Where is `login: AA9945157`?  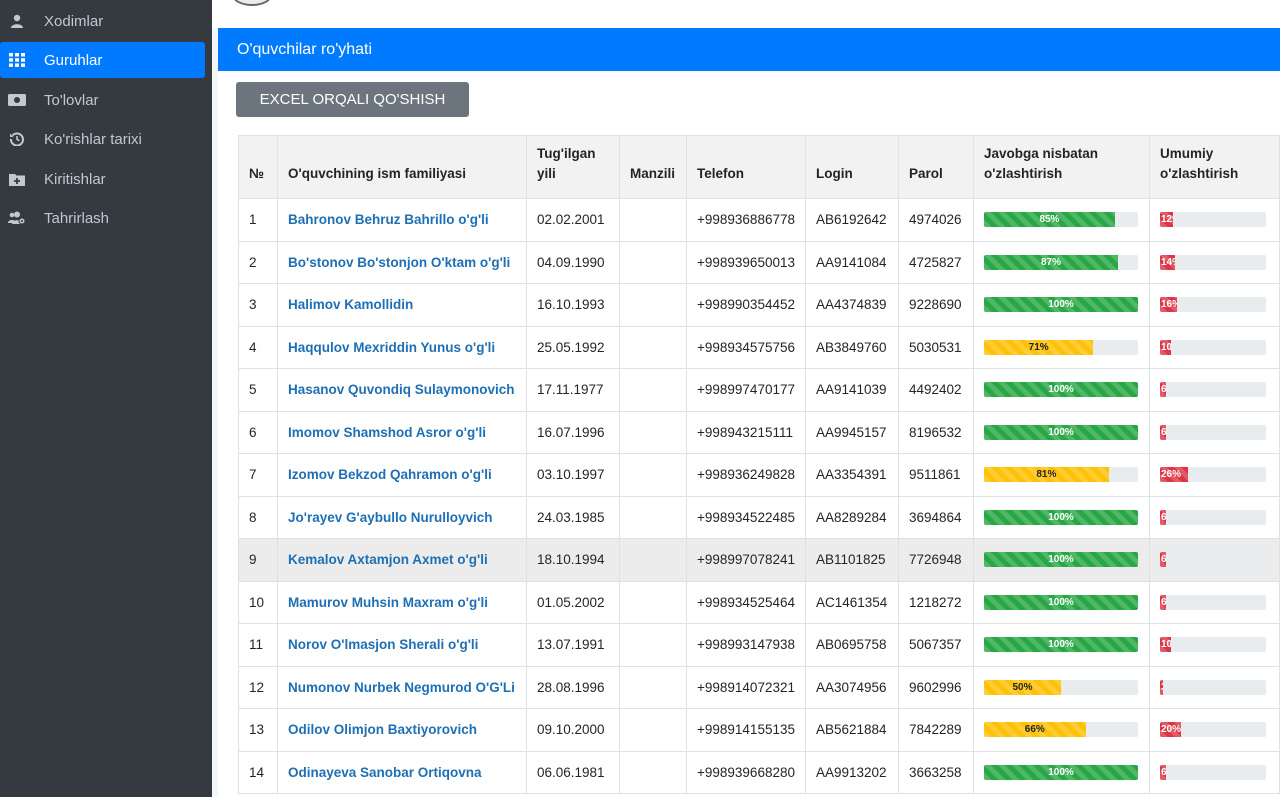 login: AA9945157 is located at coordinates (852, 432).